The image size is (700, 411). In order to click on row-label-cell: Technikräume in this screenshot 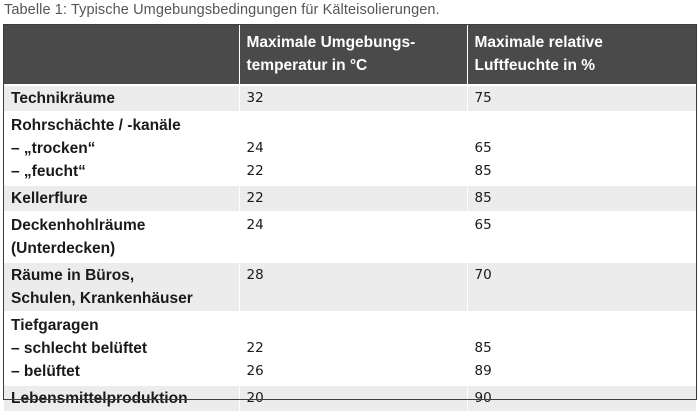, I will do `click(121, 98)`.